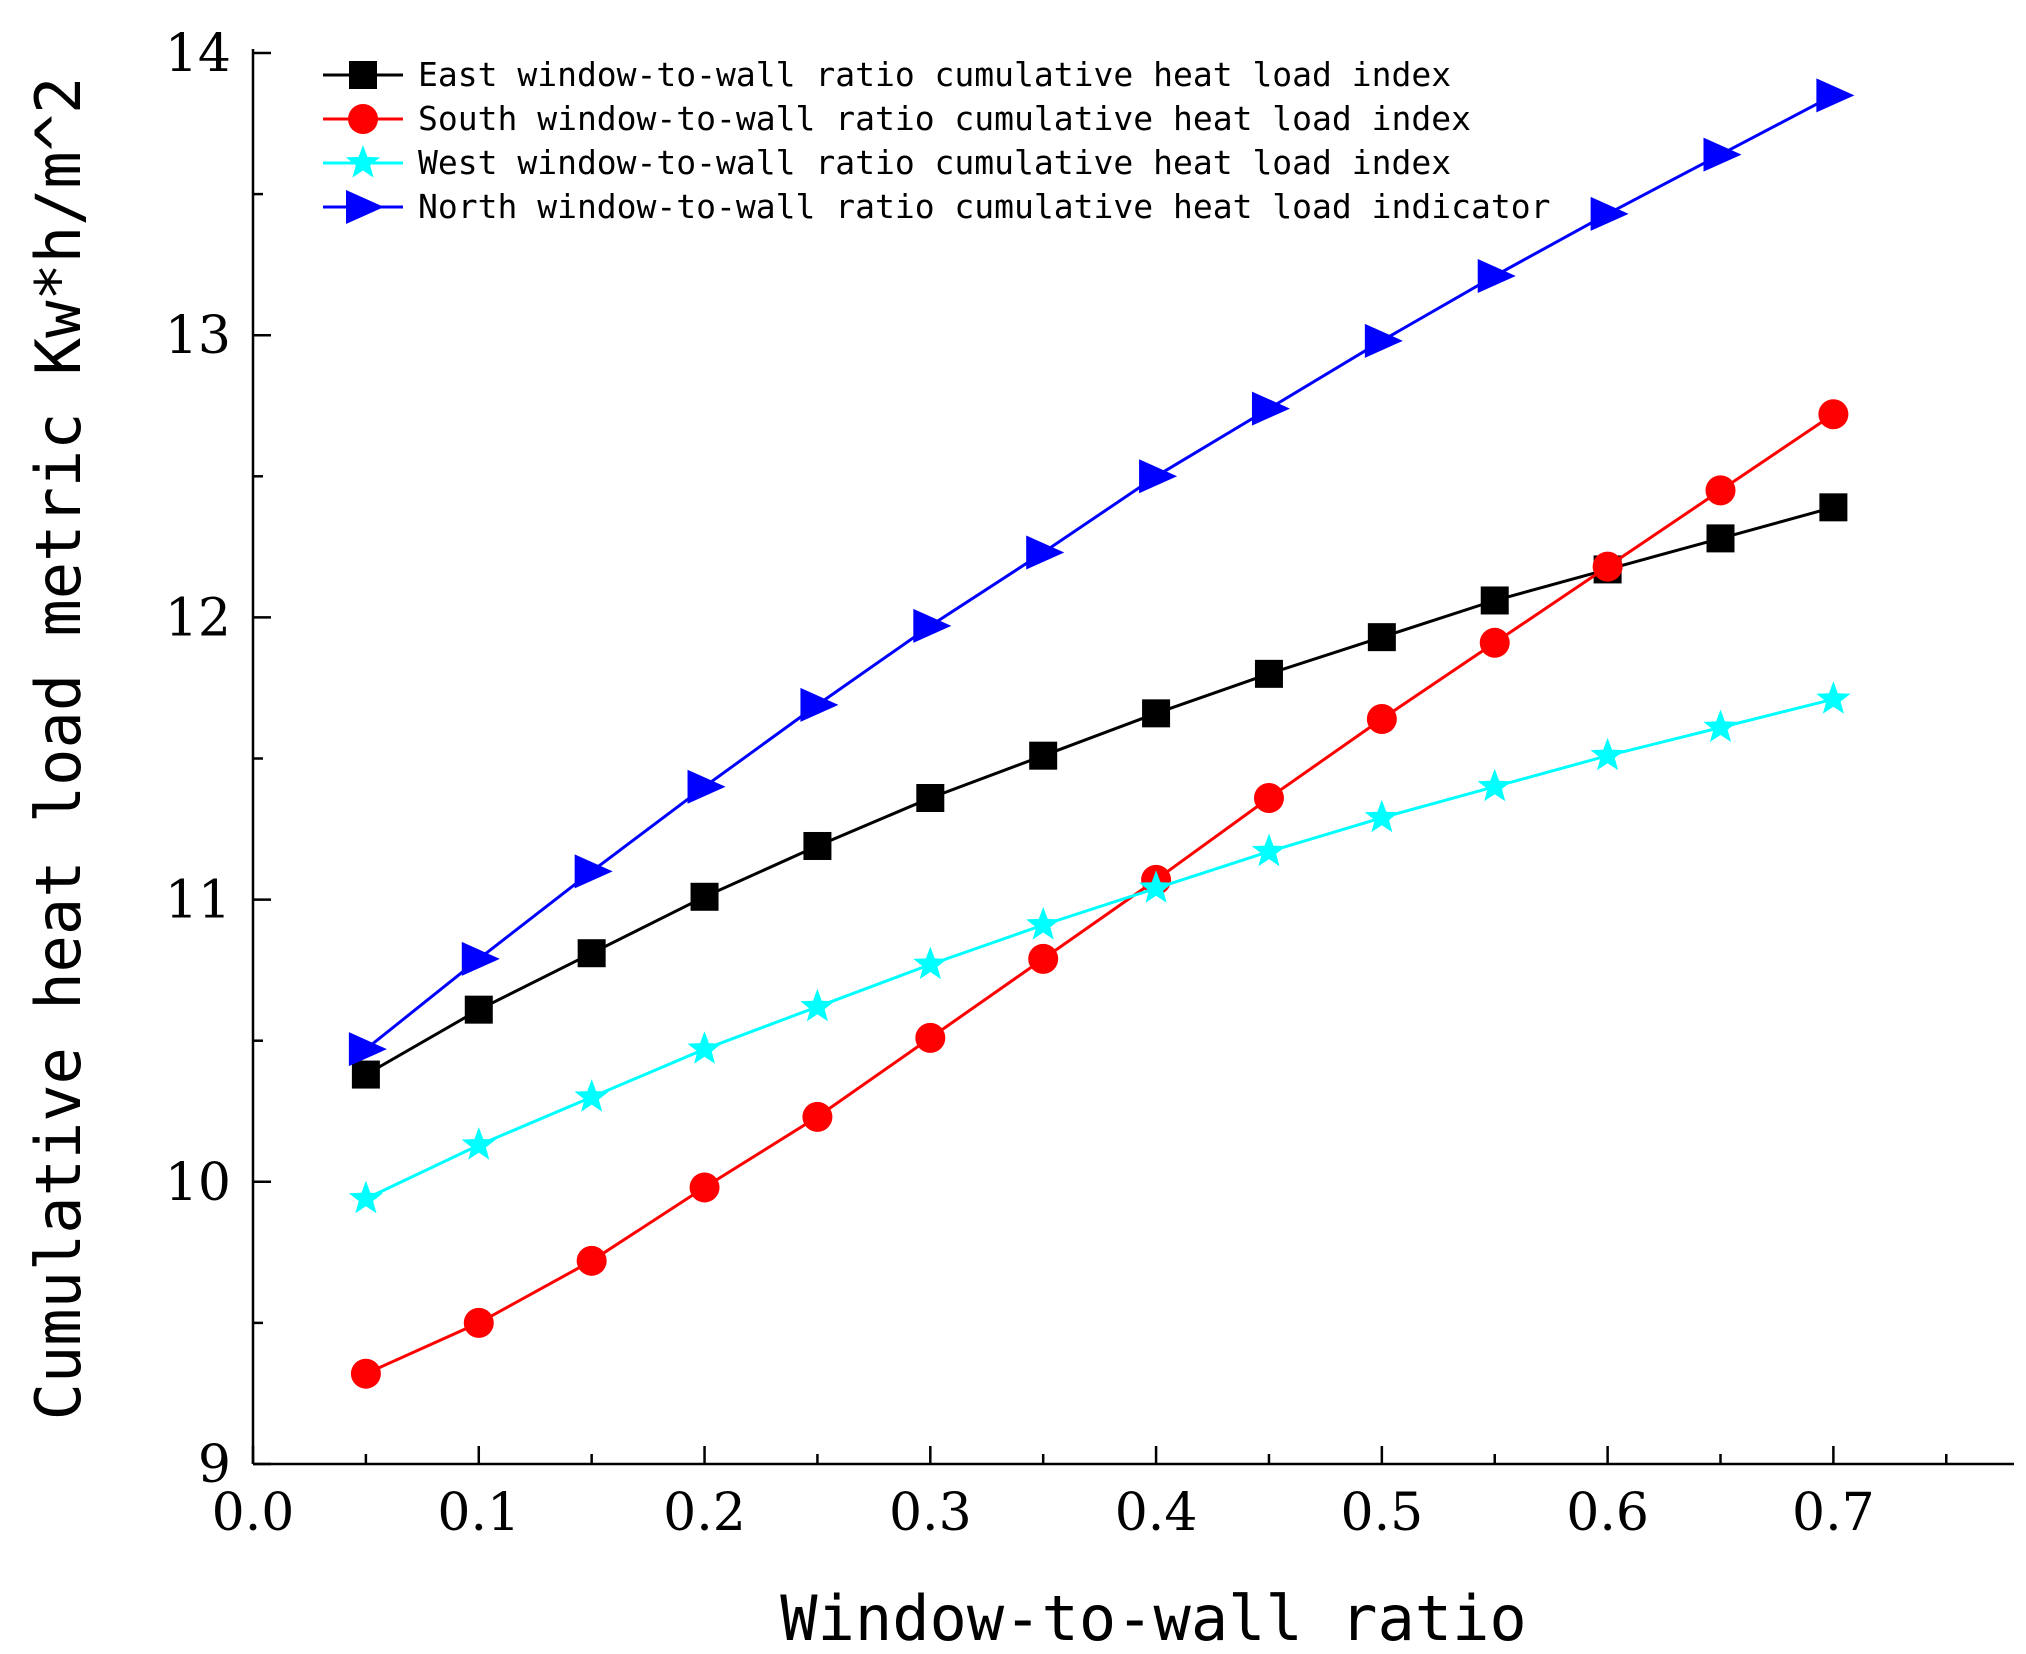 Image resolution: width=2026 pixels, height=1654 pixels. I want to click on x-tick-label: 0.1, so click(478, 1513).